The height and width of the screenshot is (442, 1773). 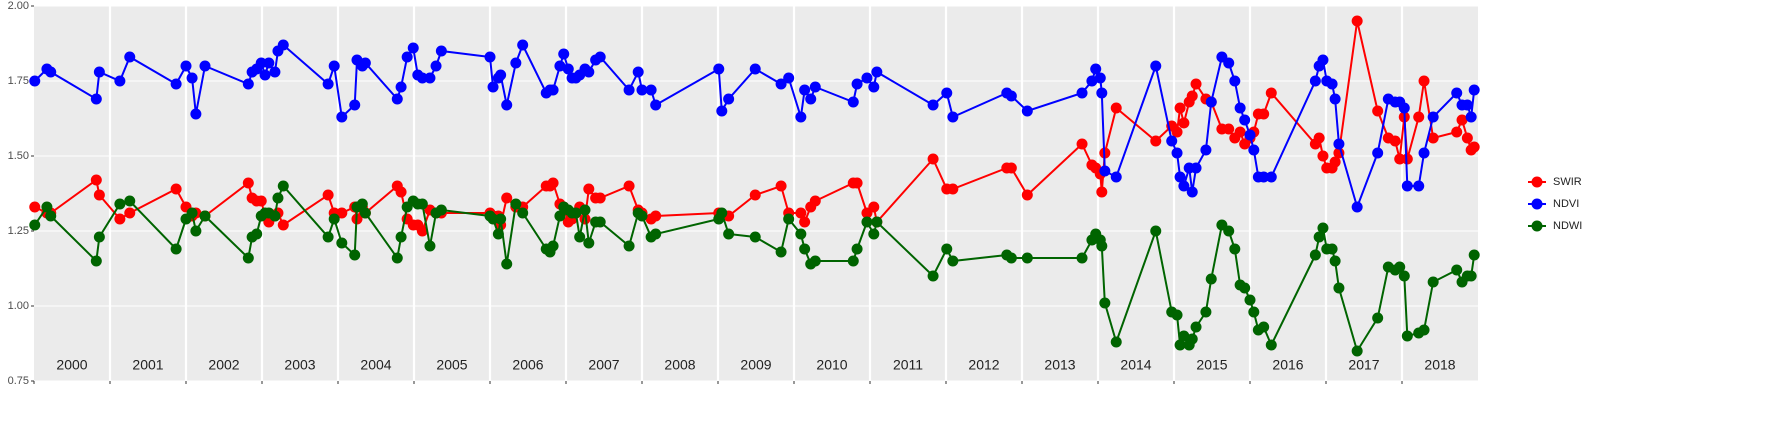 What do you see at coordinates (299, 365) in the screenshot?
I see `x-tick-label: 2003` at bounding box center [299, 365].